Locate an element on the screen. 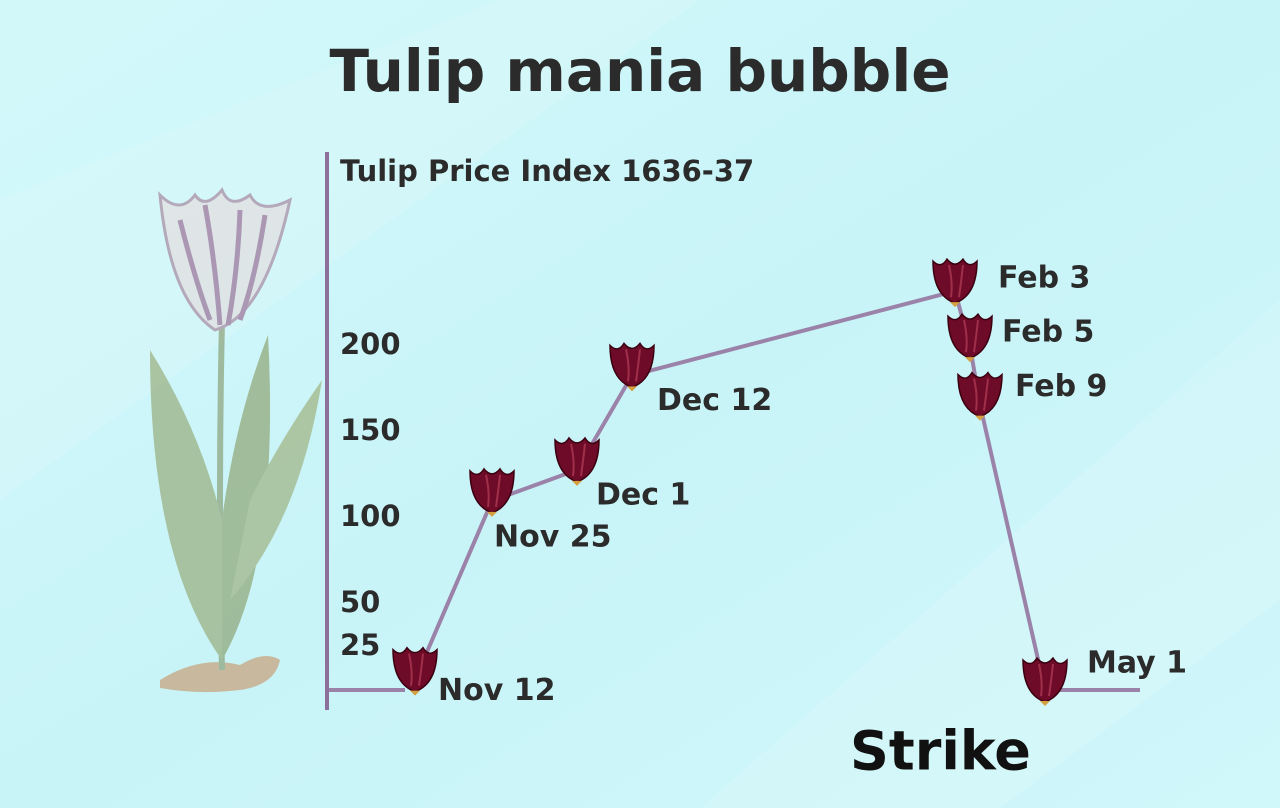 Image resolution: width=1280 pixels, height=808 pixels. y-tick-label: 200 is located at coordinates (370, 344).